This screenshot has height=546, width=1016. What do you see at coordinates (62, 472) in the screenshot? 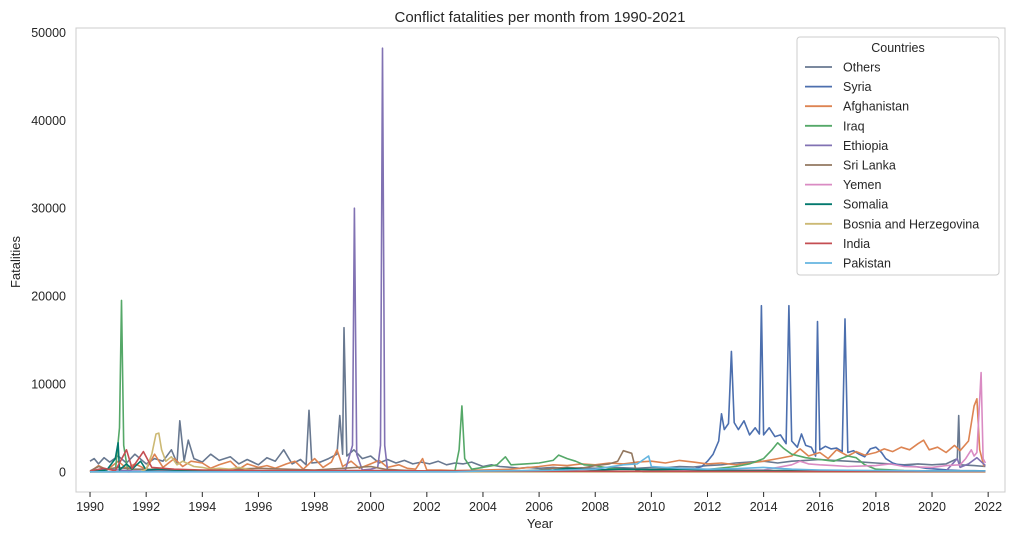
I see `y-tick-label: 0` at bounding box center [62, 472].